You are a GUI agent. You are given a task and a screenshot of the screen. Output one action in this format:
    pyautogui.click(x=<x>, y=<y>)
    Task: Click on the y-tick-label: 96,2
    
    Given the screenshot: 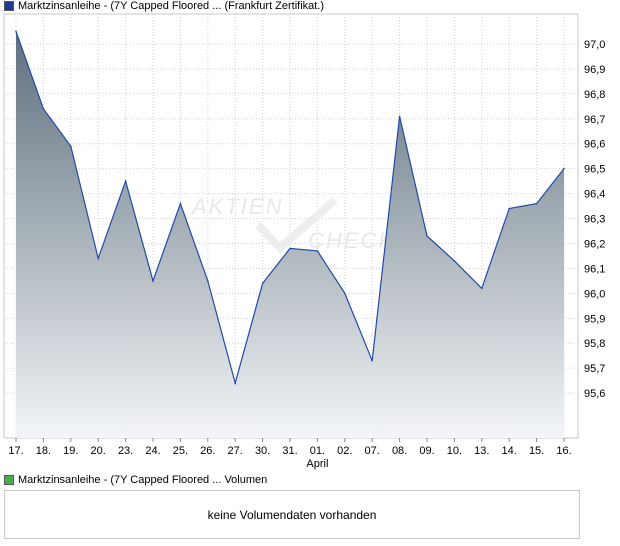 What is the action you would take?
    pyautogui.click(x=594, y=244)
    